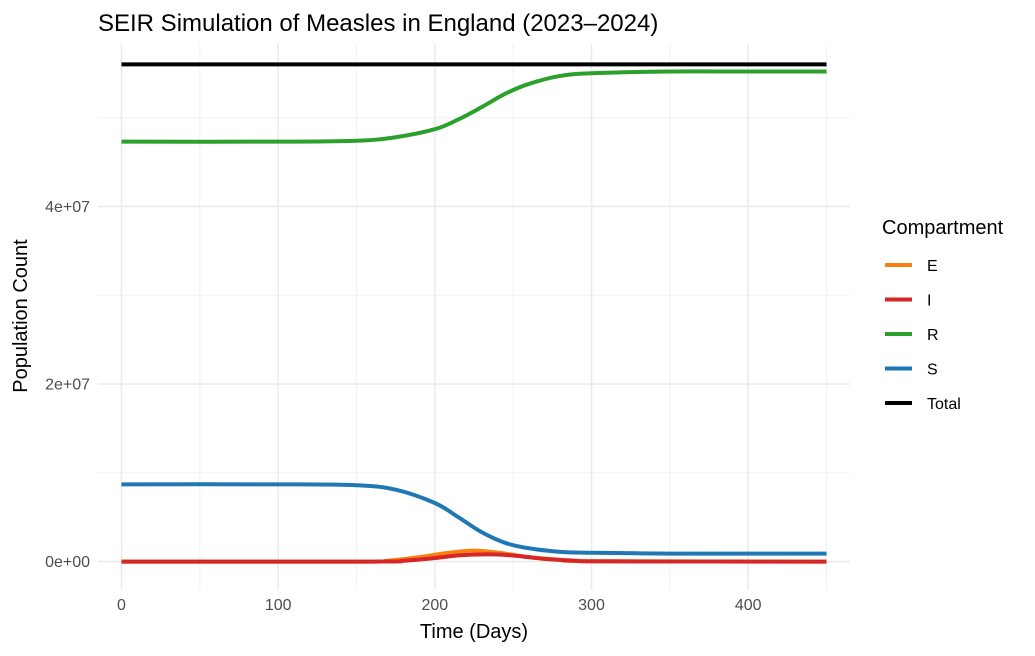 The width and height of the screenshot is (1035, 656). Describe the element at coordinates (908, 301) in the screenshot. I see `legend-item-i: I` at that location.